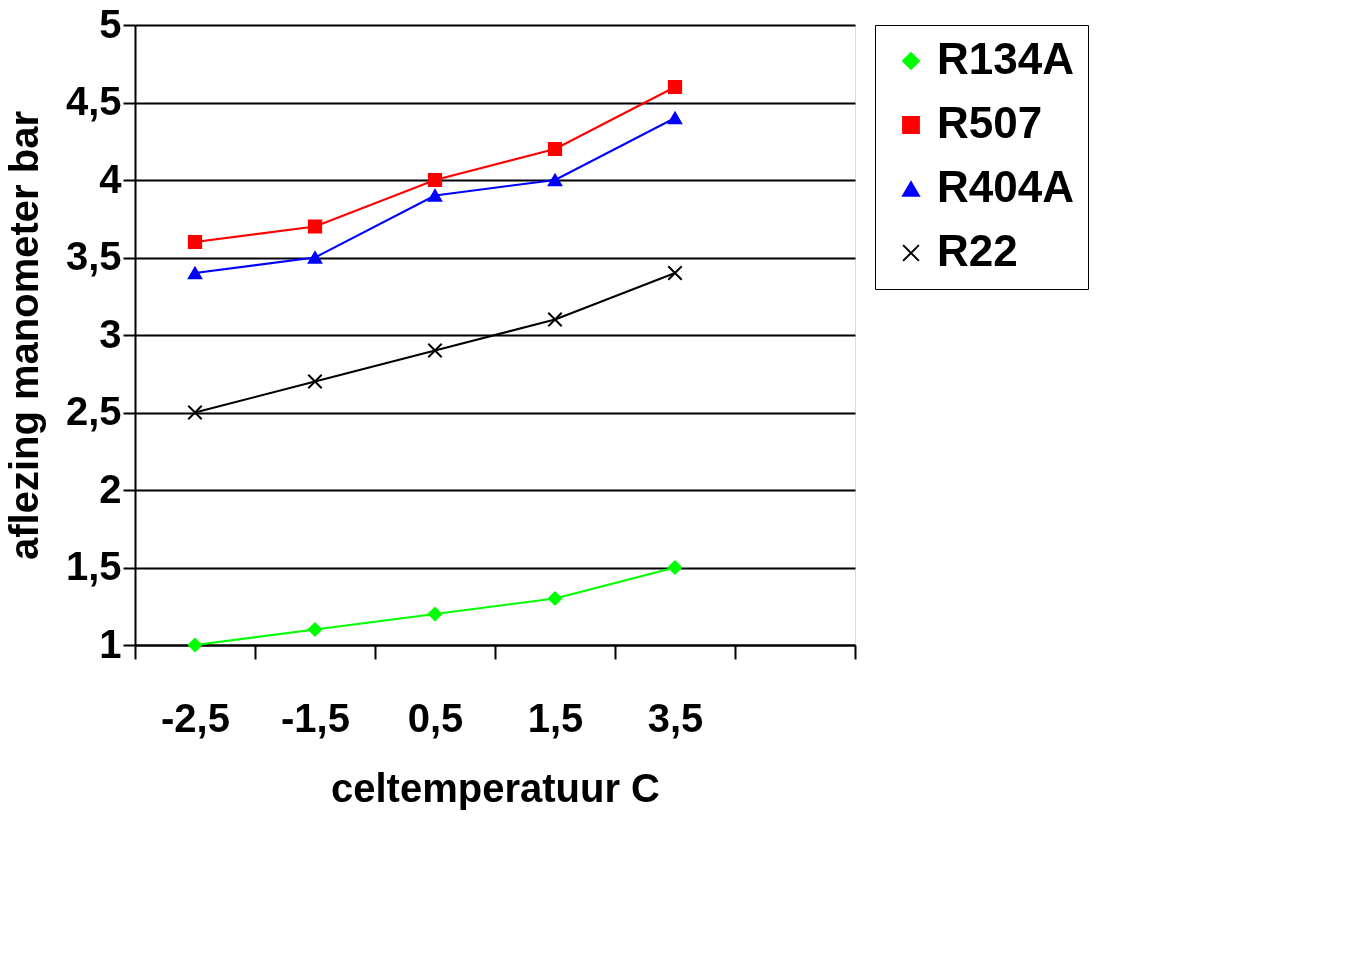  Describe the element at coordinates (675, 717) in the screenshot. I see `x-tick-label: 3,5` at that location.